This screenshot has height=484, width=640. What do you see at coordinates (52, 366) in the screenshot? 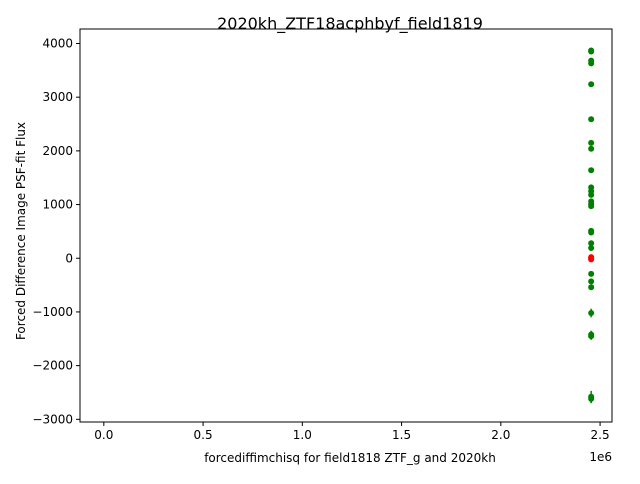
I see `y-tick-label: −2000` at bounding box center [52, 366].